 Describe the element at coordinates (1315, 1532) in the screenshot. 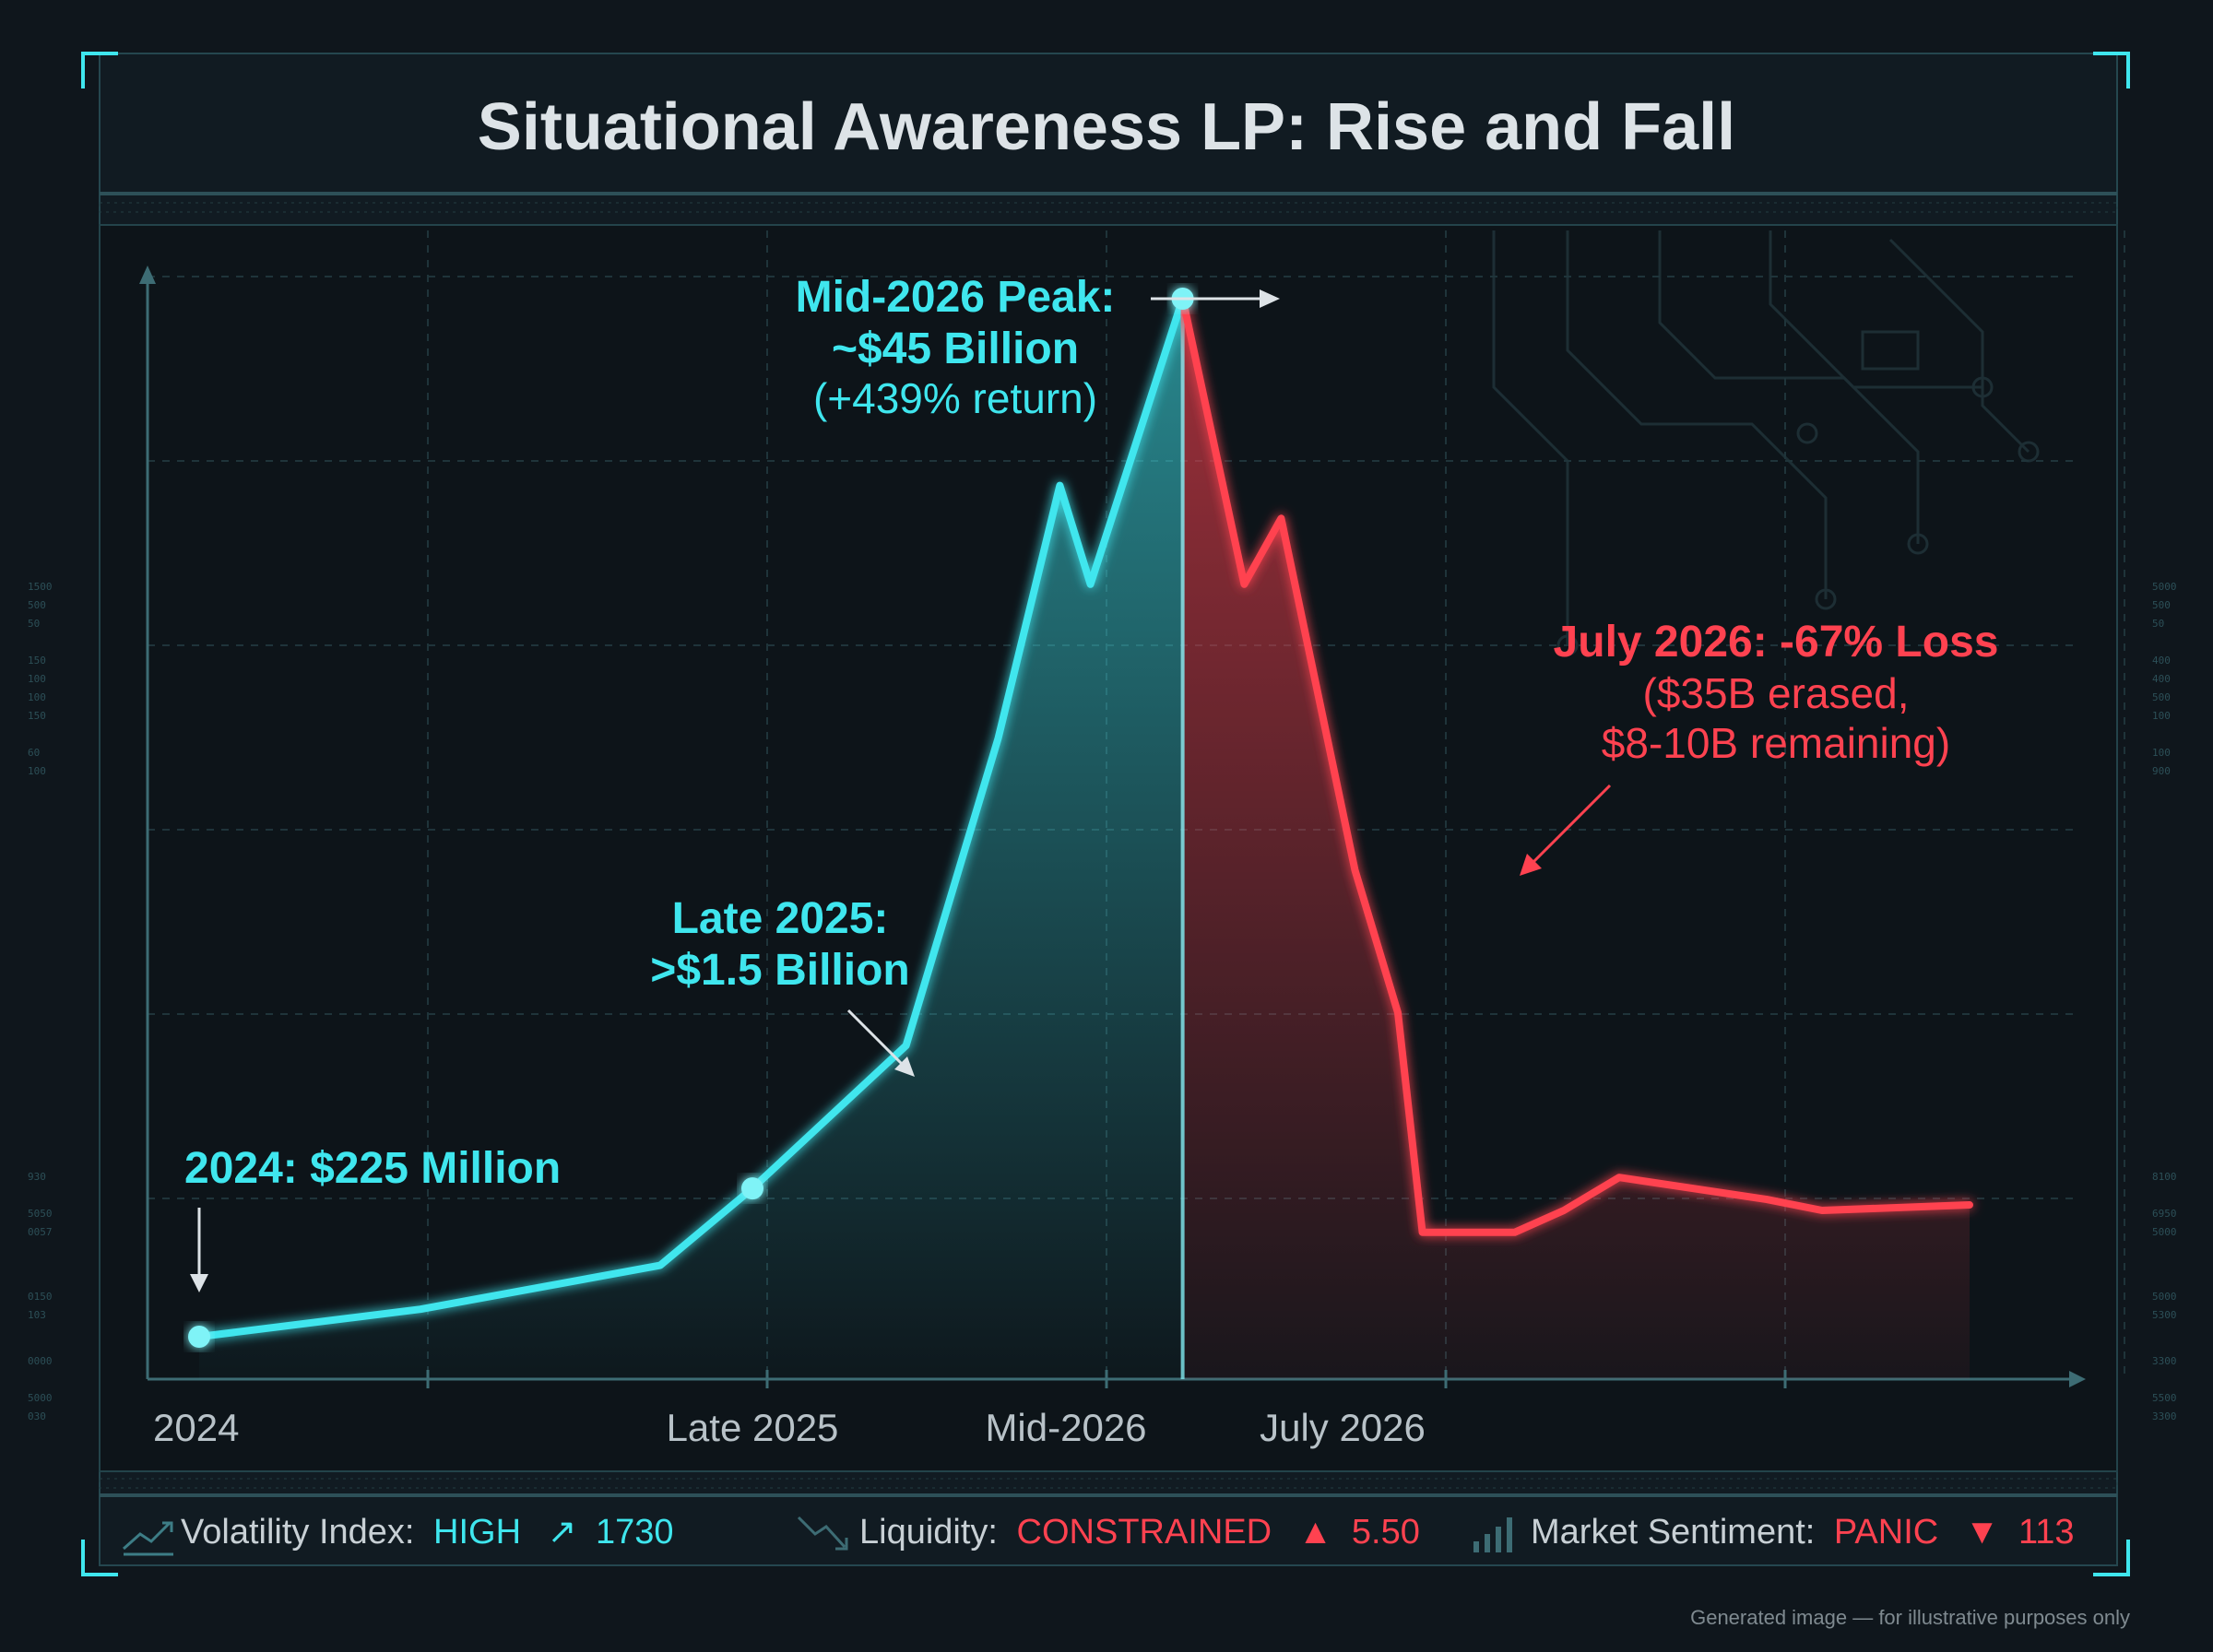

I see `liquidity-arrow: ▲` at that location.